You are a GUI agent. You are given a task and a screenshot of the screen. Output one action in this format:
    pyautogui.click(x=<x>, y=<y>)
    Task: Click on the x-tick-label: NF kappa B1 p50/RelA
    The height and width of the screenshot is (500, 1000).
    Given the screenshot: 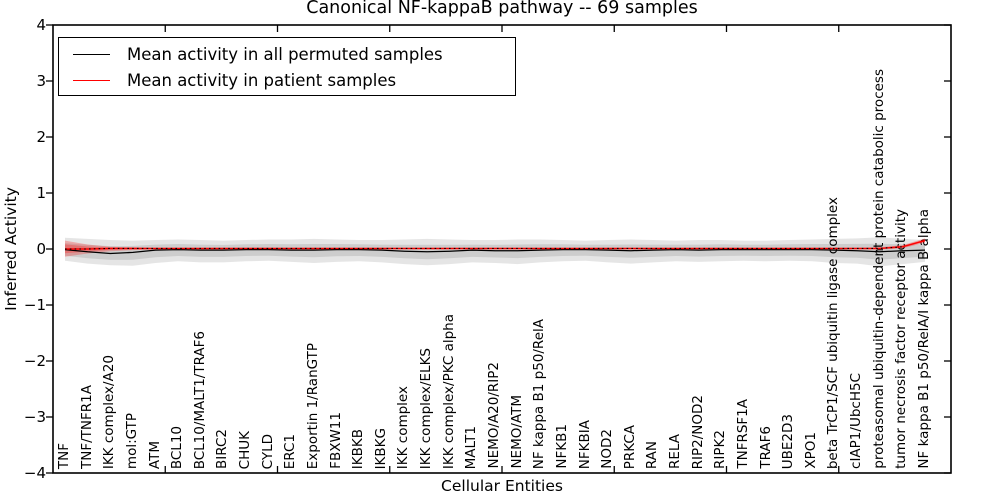 What is the action you would take?
    pyautogui.click(x=539, y=393)
    